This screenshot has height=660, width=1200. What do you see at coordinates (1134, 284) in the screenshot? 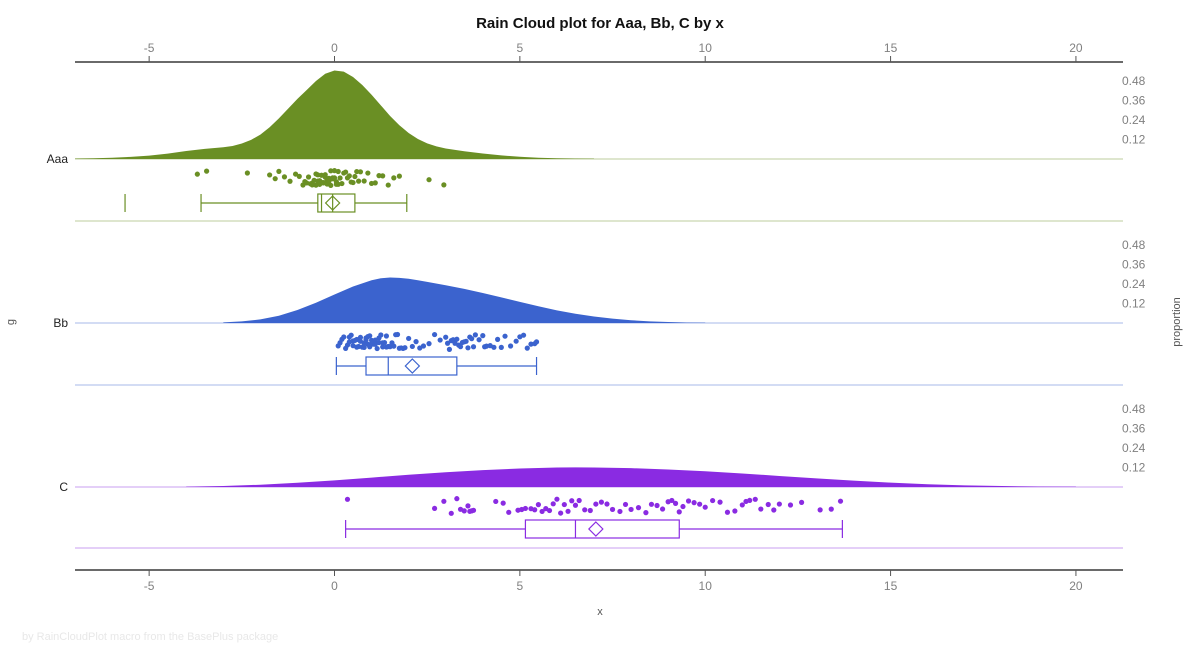
I see `proportion-tick-label: 0.24` at bounding box center [1134, 284].